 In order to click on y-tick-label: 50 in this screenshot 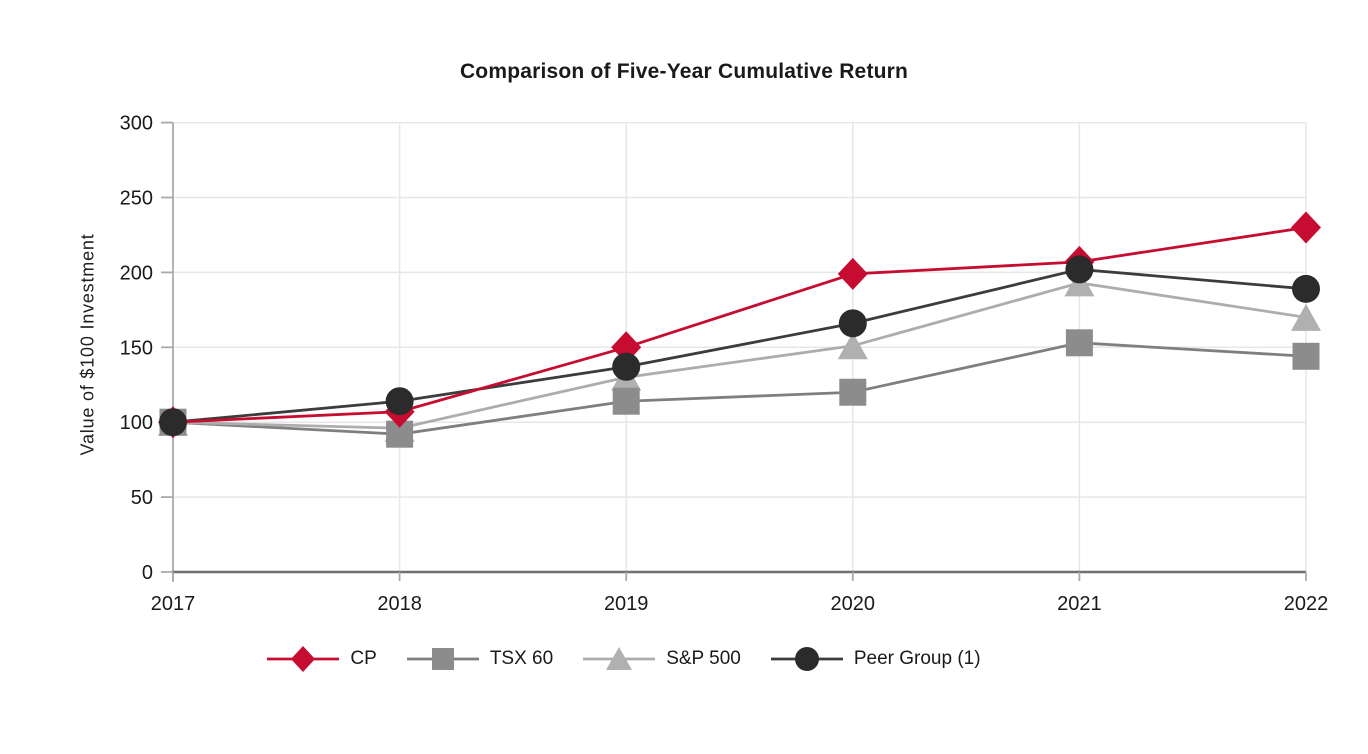, I will do `click(142, 498)`.